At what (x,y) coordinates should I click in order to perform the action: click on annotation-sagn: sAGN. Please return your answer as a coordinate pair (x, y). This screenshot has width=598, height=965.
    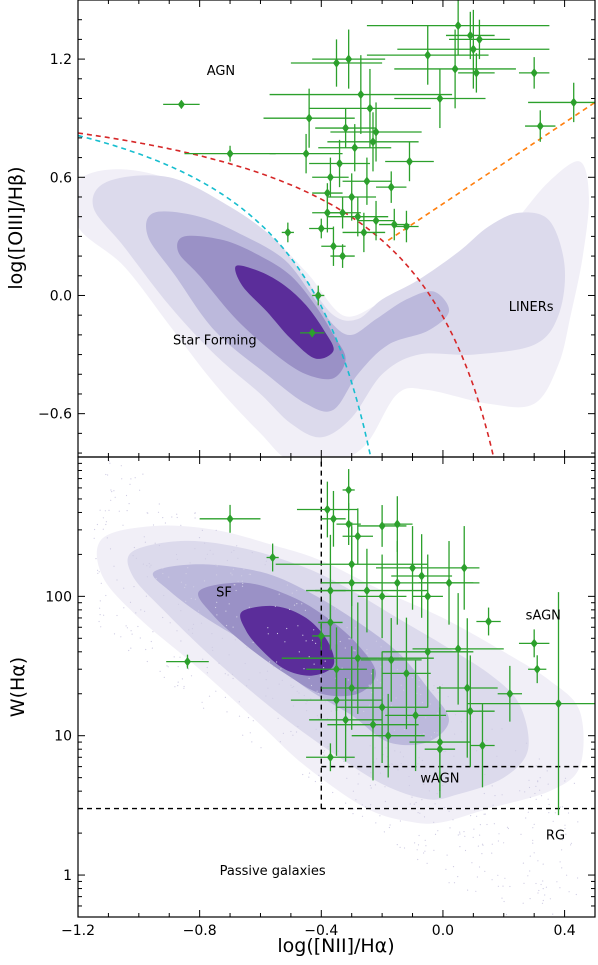
    Looking at the image, I should click on (543, 616).